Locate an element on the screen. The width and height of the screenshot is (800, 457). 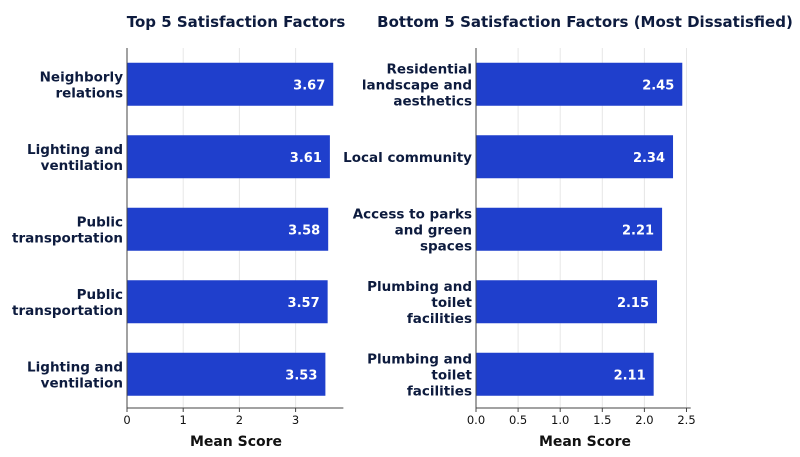
data-label: 3.57 is located at coordinates (304, 303).